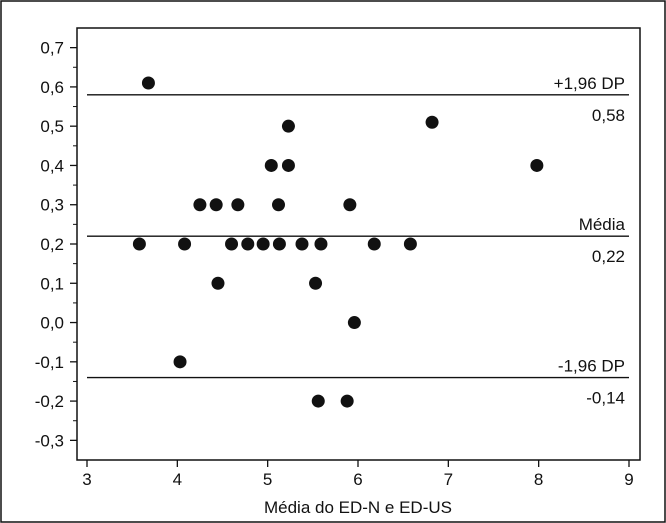 The image size is (666, 523). What do you see at coordinates (49, 362) in the screenshot?
I see `y-tick-label: -0,1` at bounding box center [49, 362].